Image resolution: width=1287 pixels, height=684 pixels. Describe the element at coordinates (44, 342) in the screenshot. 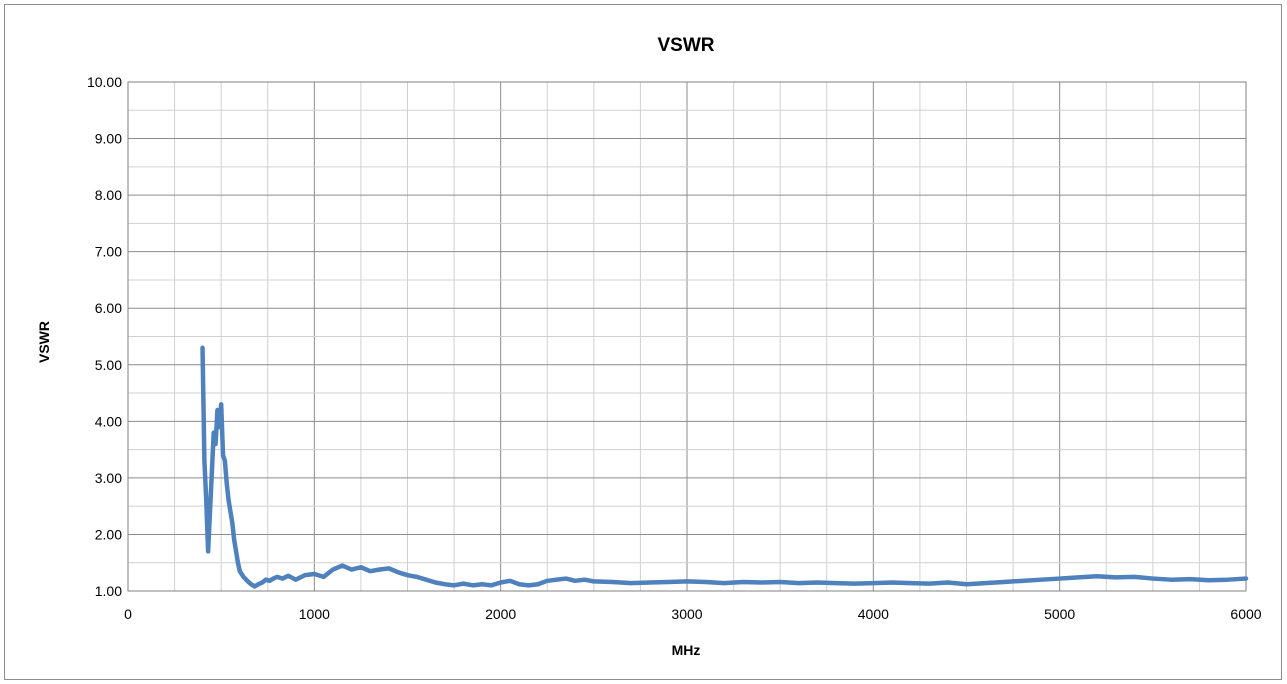

I see `y-axis-title: VSWR` at that location.